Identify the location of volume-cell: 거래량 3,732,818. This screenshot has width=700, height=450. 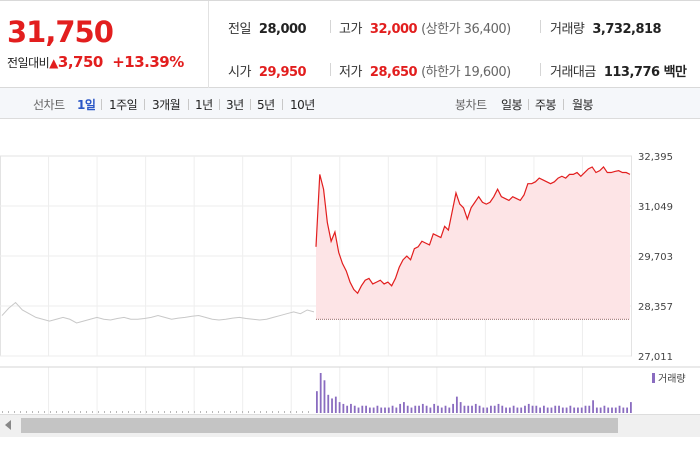
(606, 27).